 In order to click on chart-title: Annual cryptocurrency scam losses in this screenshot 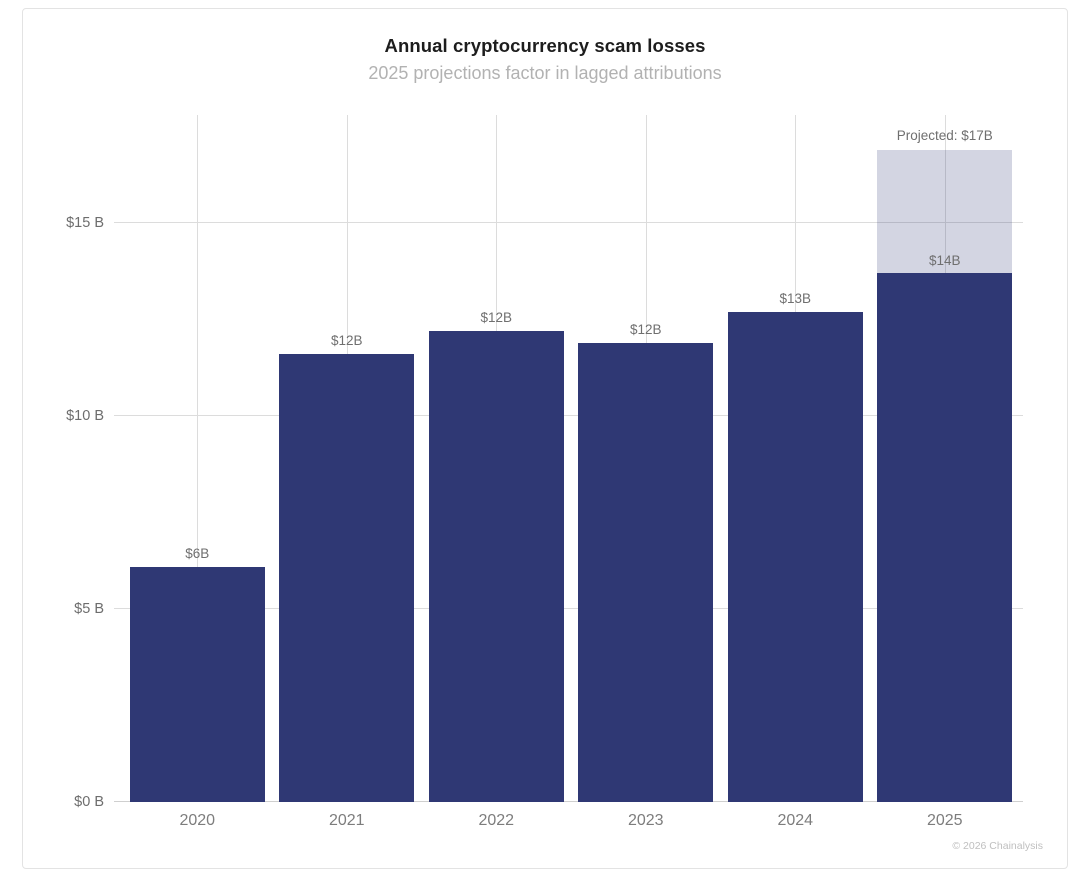, I will do `click(545, 45)`.